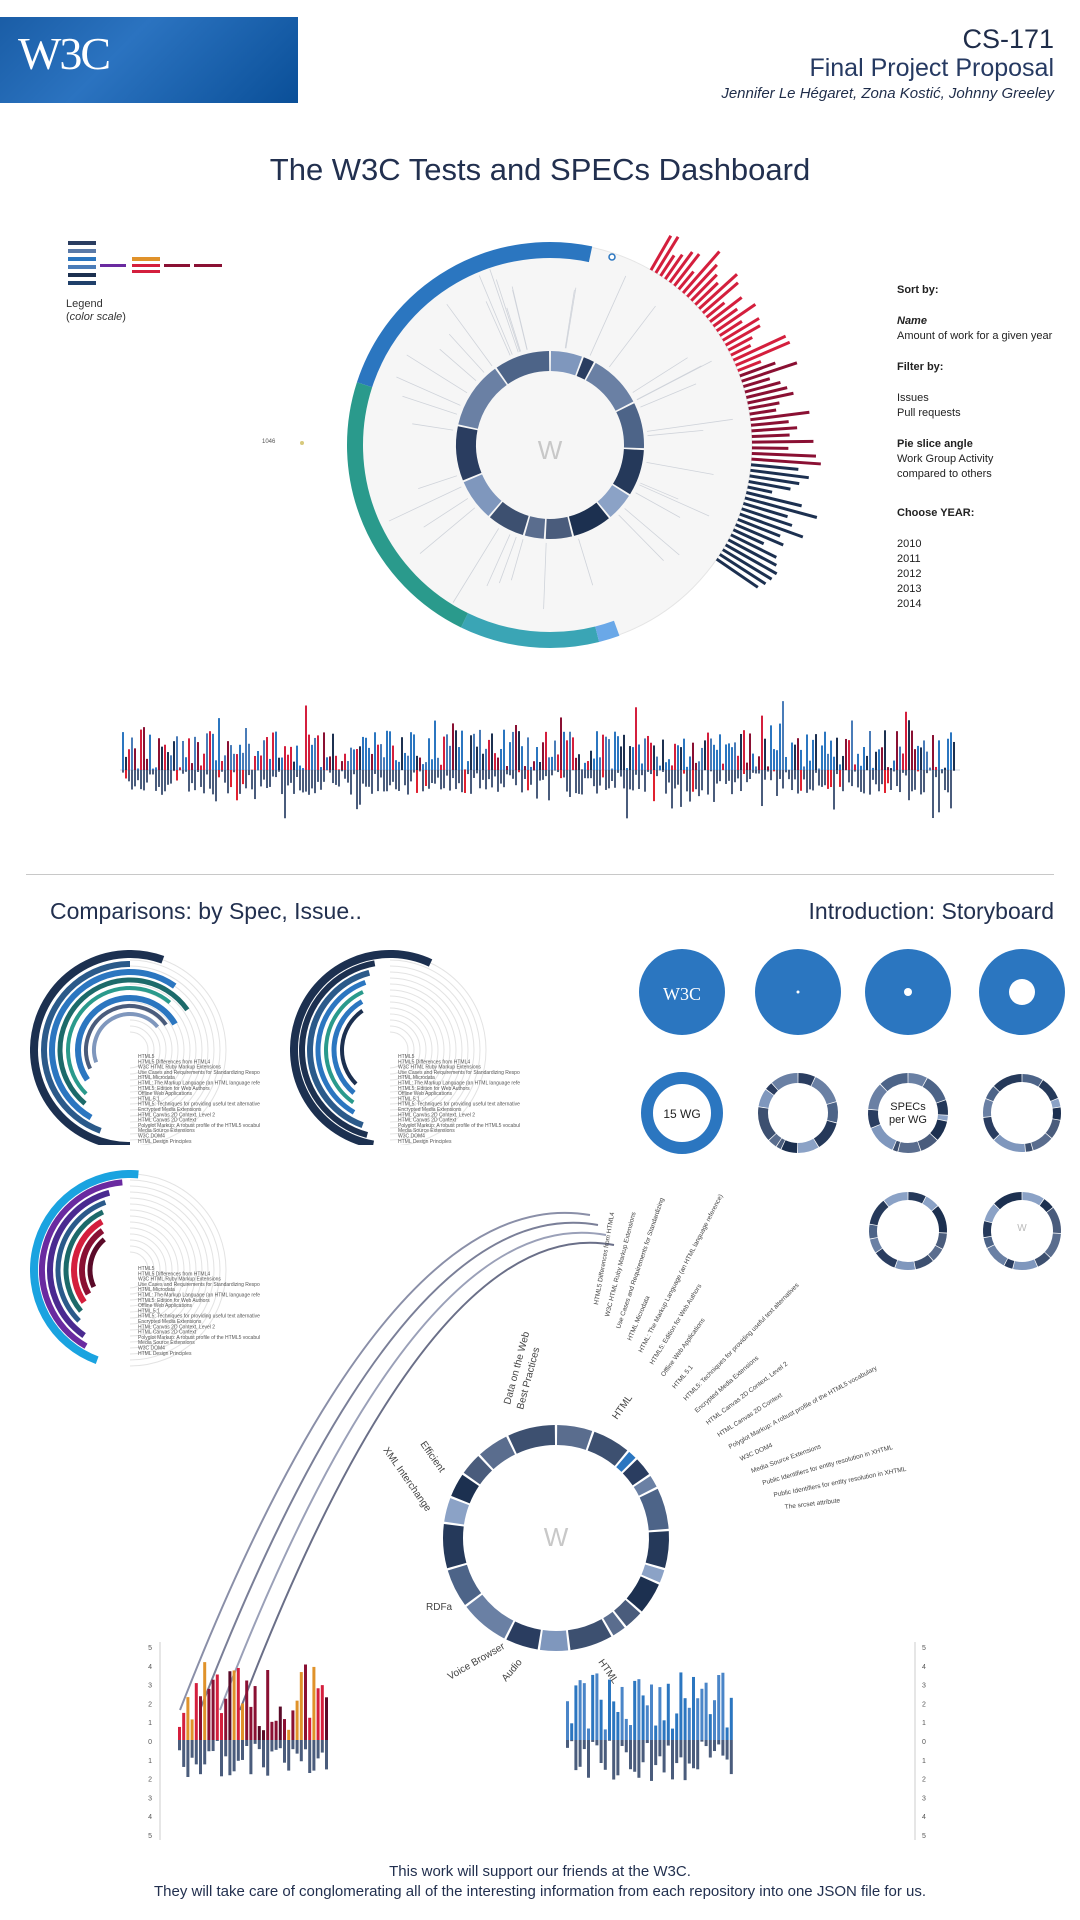 The height and width of the screenshot is (1920, 1080). Describe the element at coordinates (167, 1121) in the screenshot. I see `comparison-spec-item: HTML Canvas 2D Context` at that location.